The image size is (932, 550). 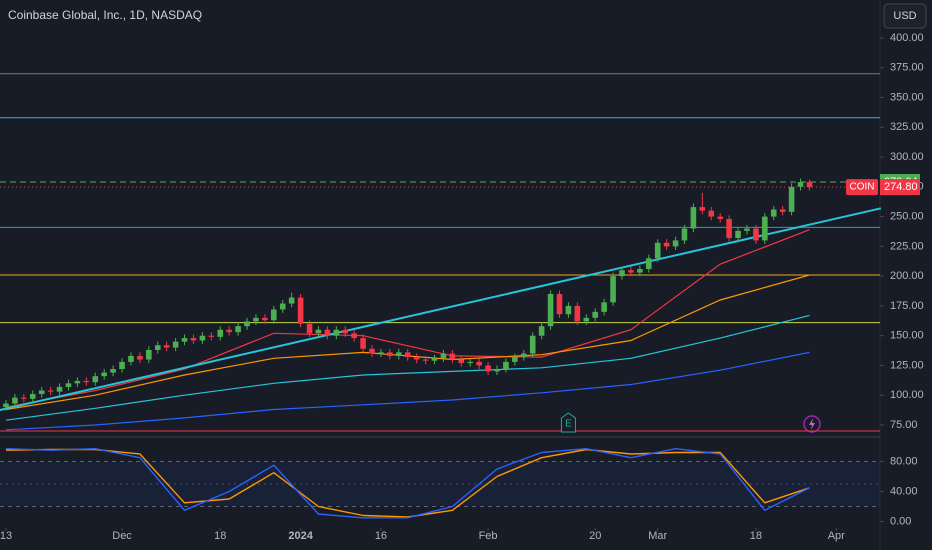 What do you see at coordinates (407, 483) in the screenshot?
I see `stoch-k-line` at bounding box center [407, 483].